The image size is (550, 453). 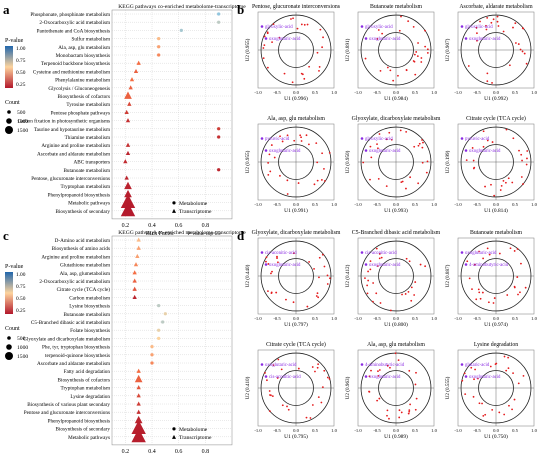 What do you see at coordinates (496, 98) in the screenshot?
I see `x-axis-label: U1 (0.992)` at bounding box center [496, 98].